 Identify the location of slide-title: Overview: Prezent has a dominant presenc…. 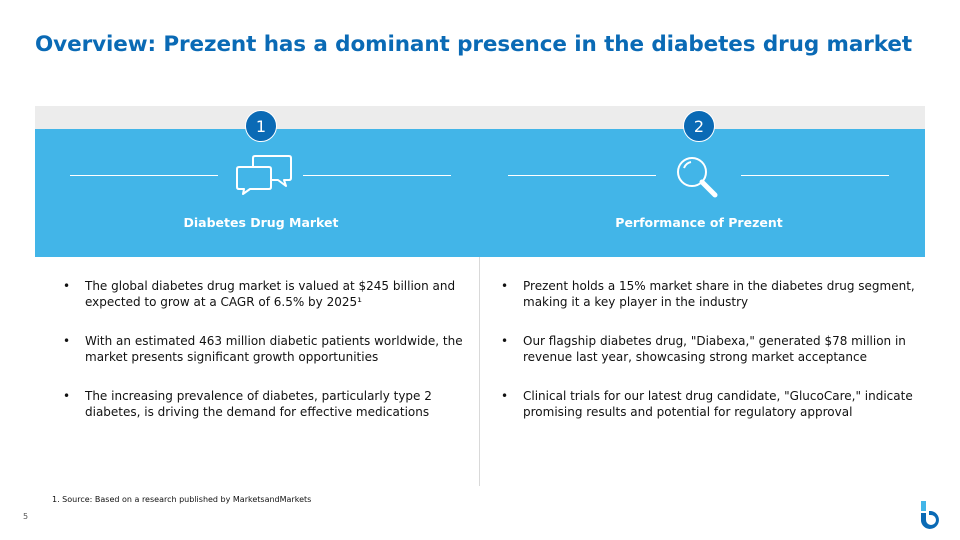
(474, 44).